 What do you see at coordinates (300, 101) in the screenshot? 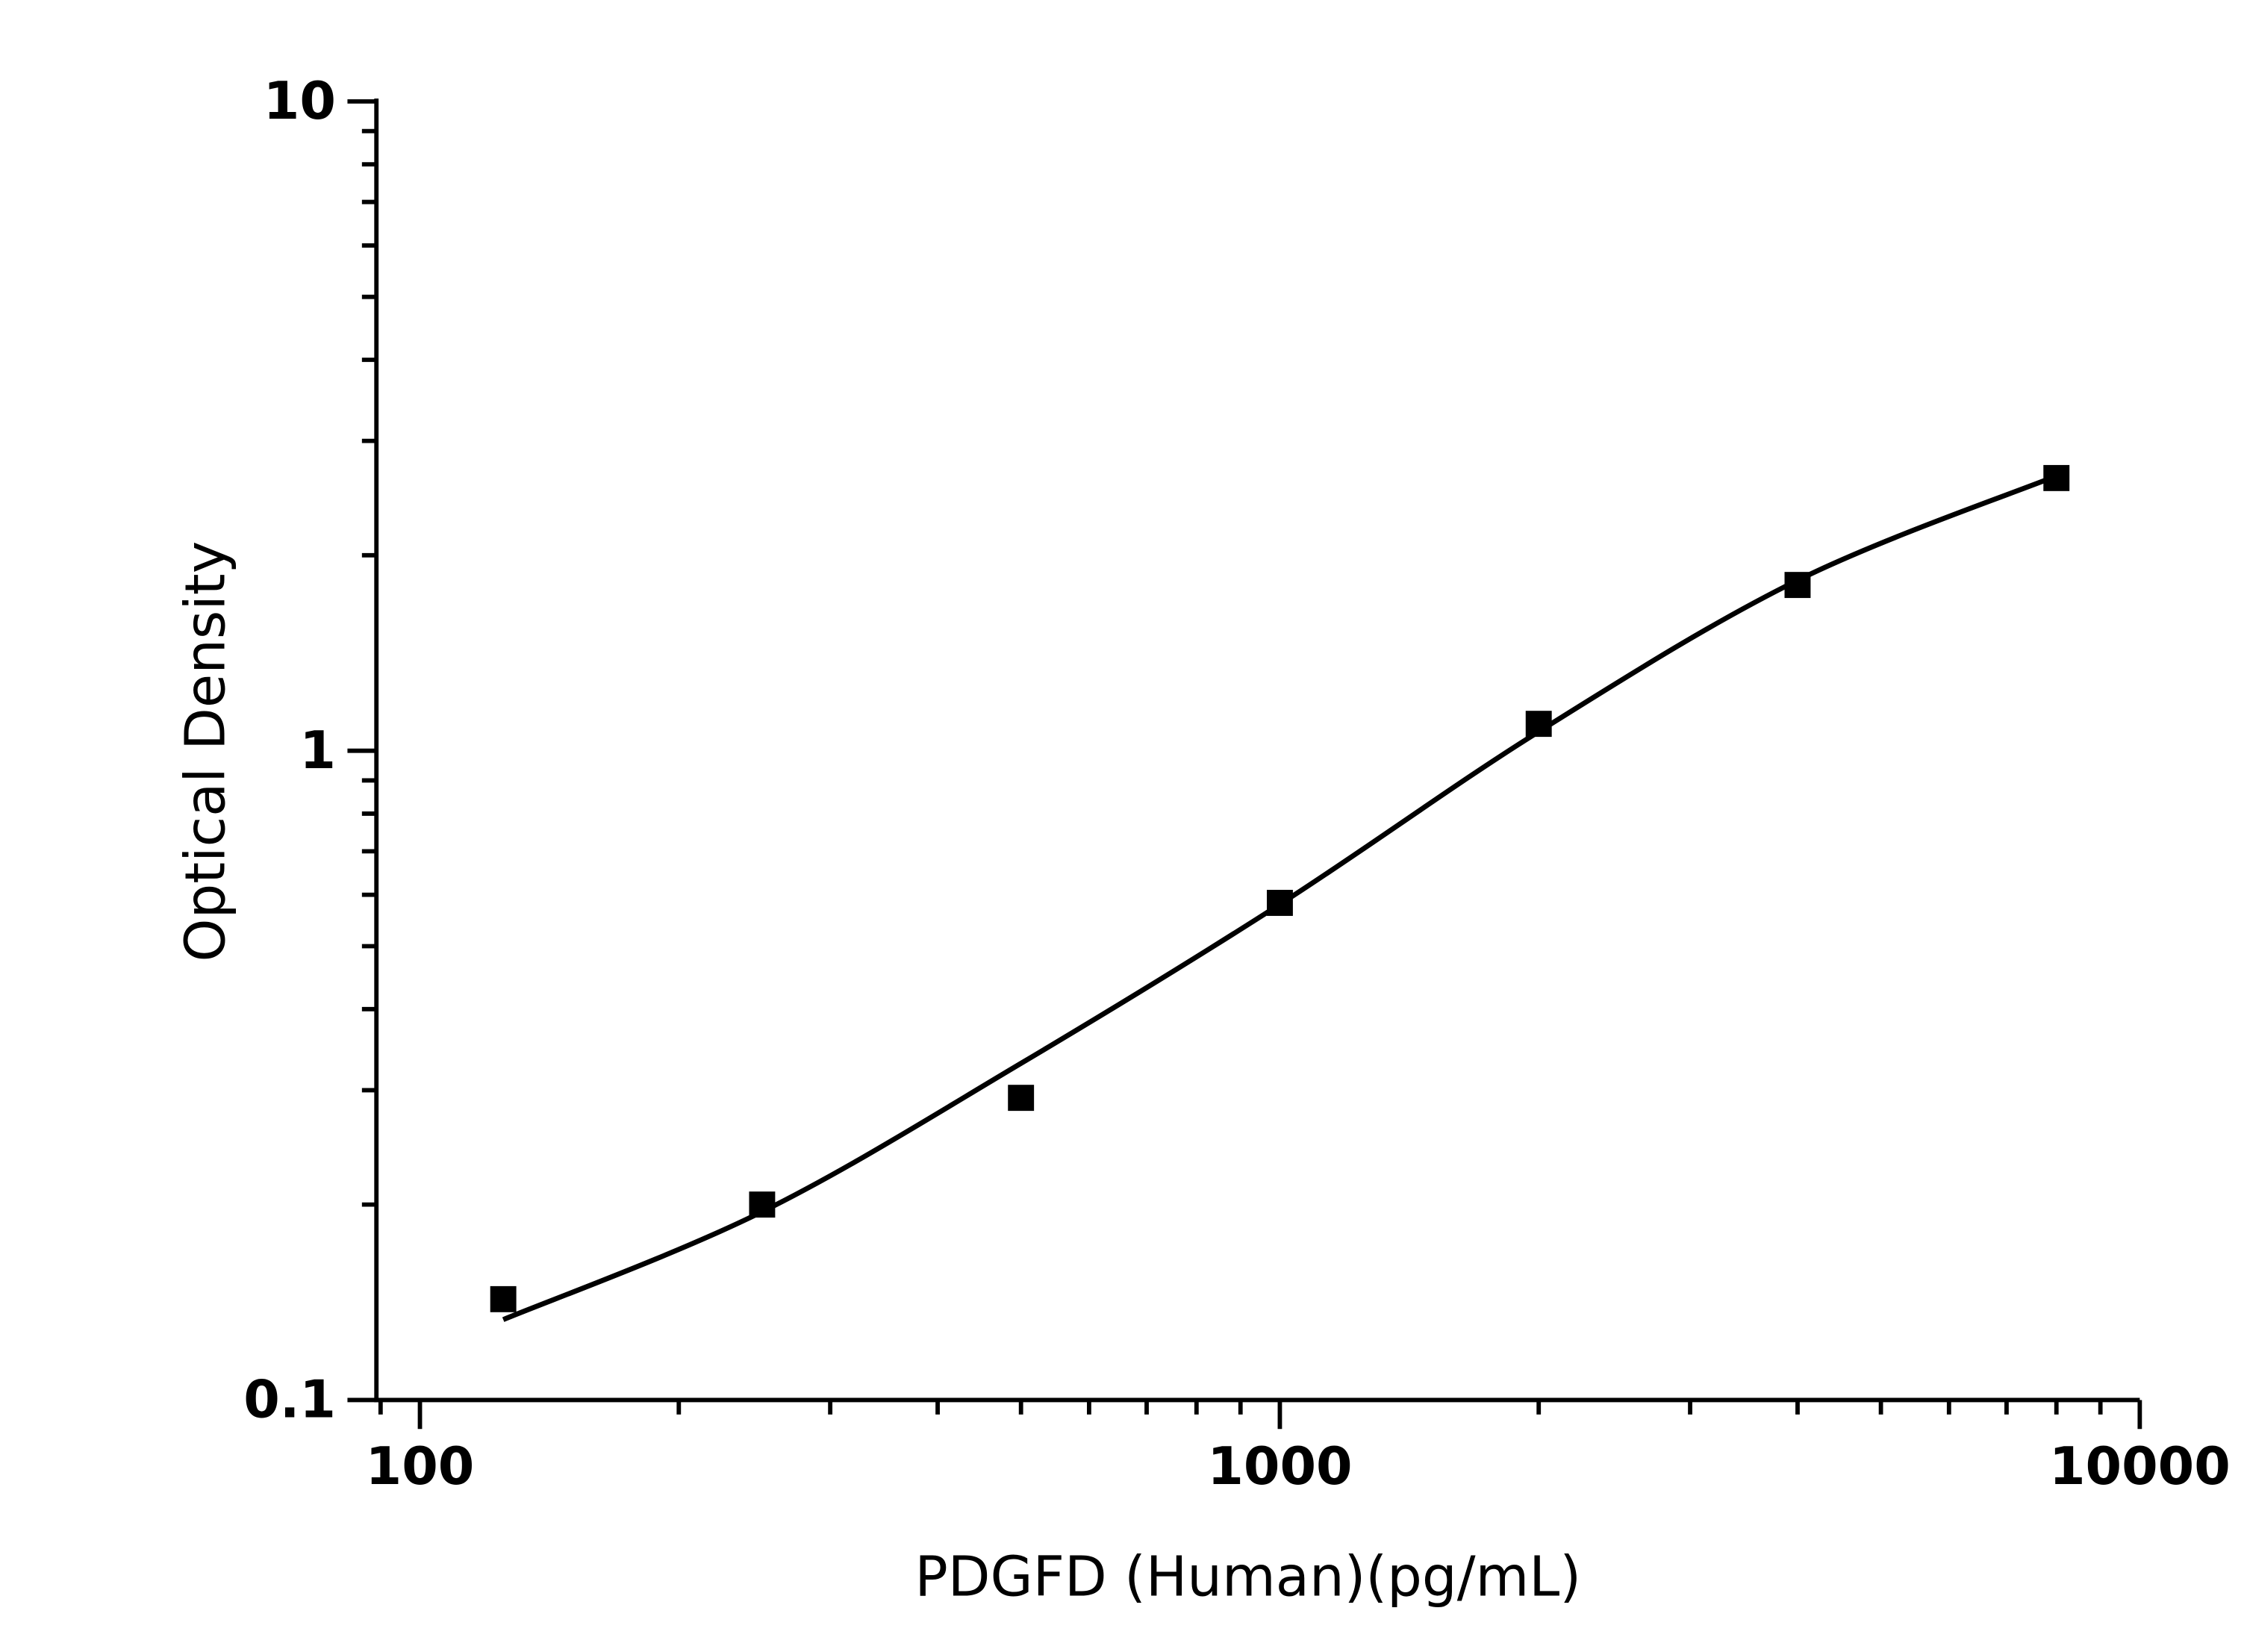
I see `y-tick-label: 10` at bounding box center [300, 101].